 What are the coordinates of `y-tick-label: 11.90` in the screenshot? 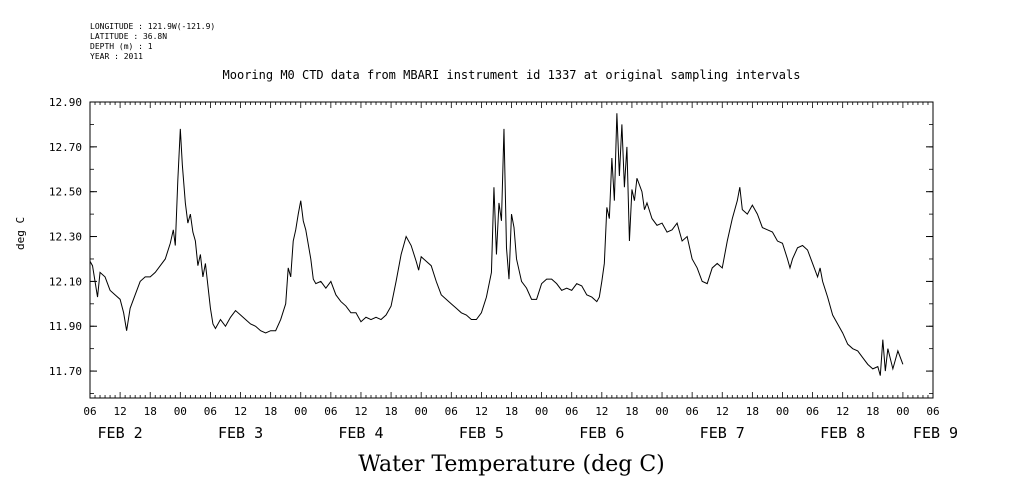 It's located at (65, 326).